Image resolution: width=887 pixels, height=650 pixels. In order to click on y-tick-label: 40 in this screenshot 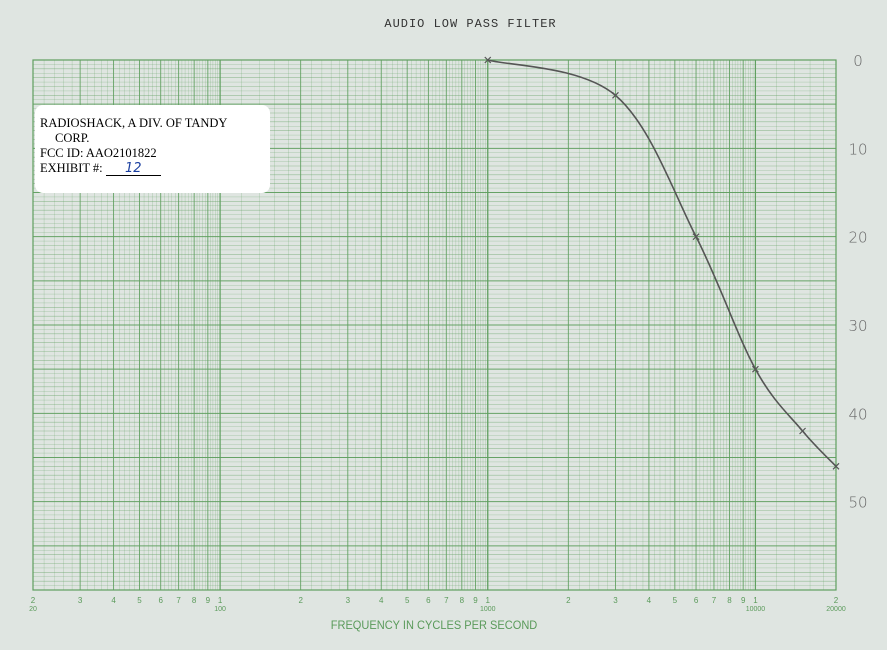, I will do `click(857, 414)`.